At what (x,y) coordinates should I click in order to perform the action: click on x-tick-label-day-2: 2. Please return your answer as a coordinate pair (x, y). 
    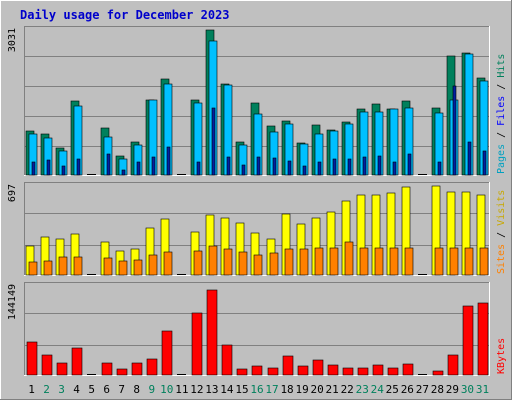
    Looking at the image, I should click on (46, 389).